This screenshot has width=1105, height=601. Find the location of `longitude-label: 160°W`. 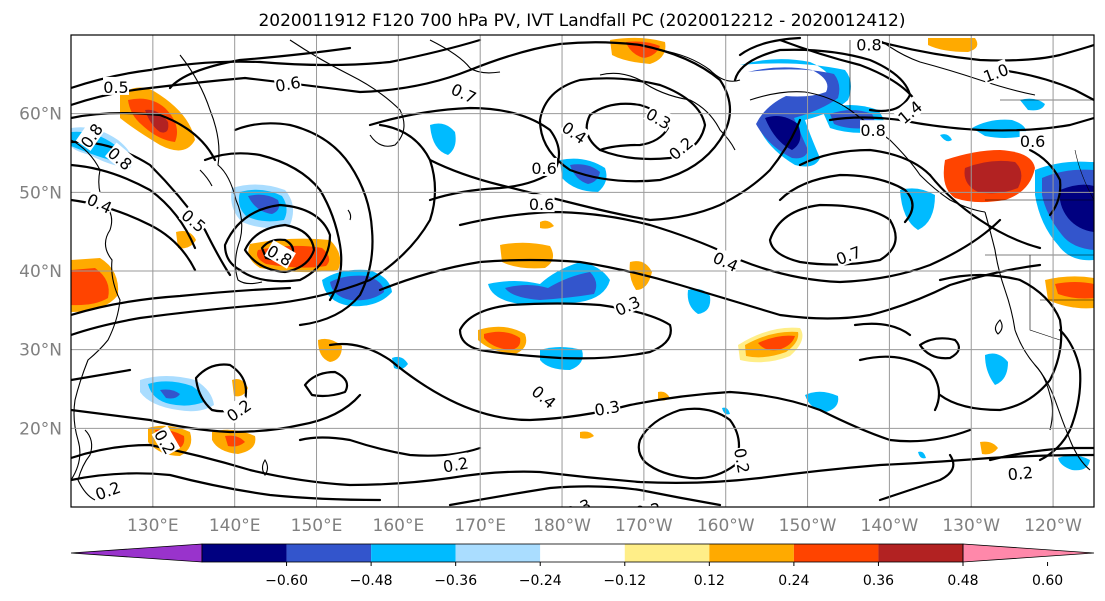

longitude-label: 160°W is located at coordinates (726, 526).